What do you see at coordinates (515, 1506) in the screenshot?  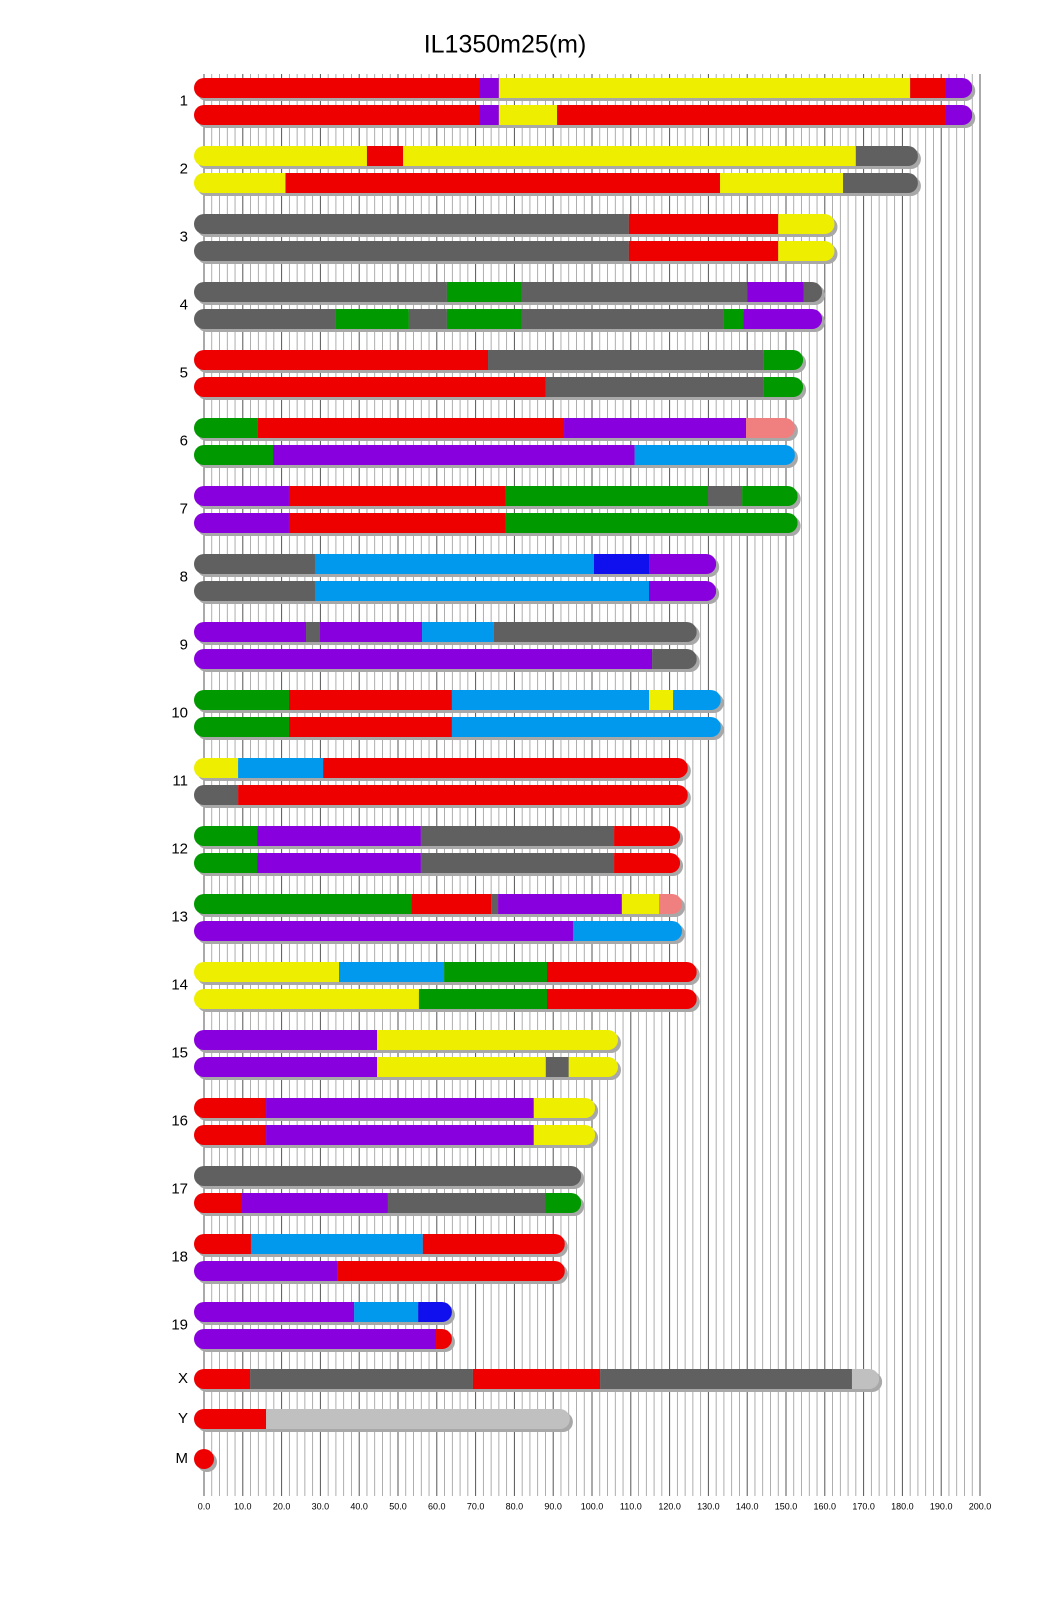 I see `x-tick-label: 80.0` at bounding box center [515, 1506].